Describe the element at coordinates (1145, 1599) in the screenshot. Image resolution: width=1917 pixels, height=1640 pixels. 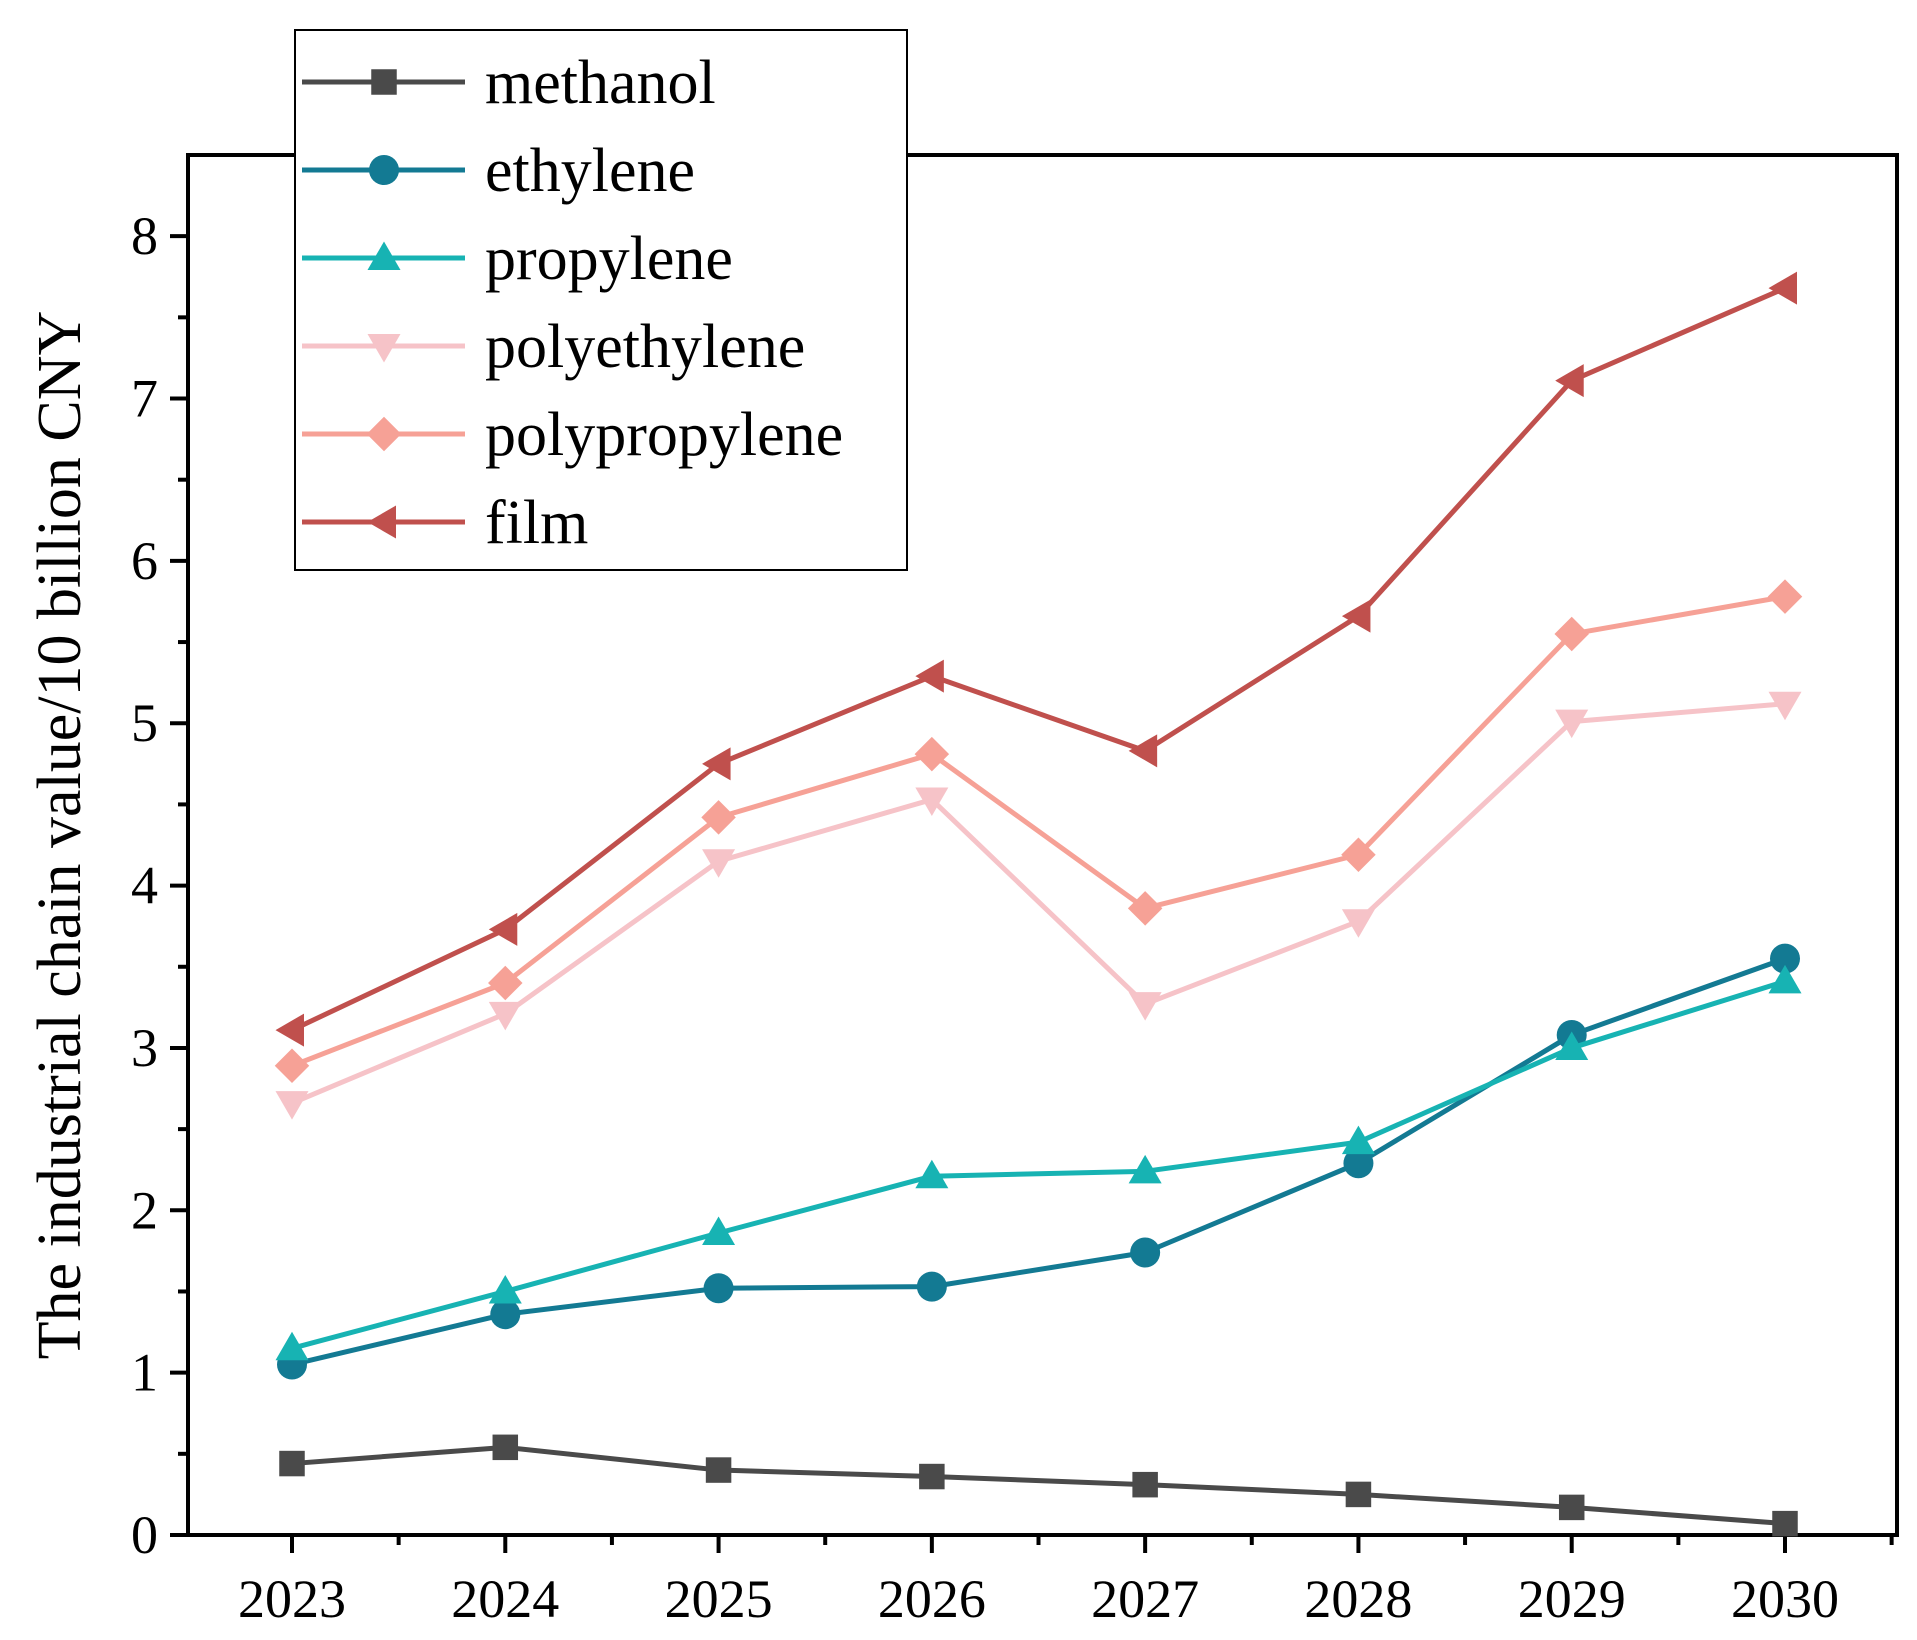
I see `x-tick-label: 2027` at that location.